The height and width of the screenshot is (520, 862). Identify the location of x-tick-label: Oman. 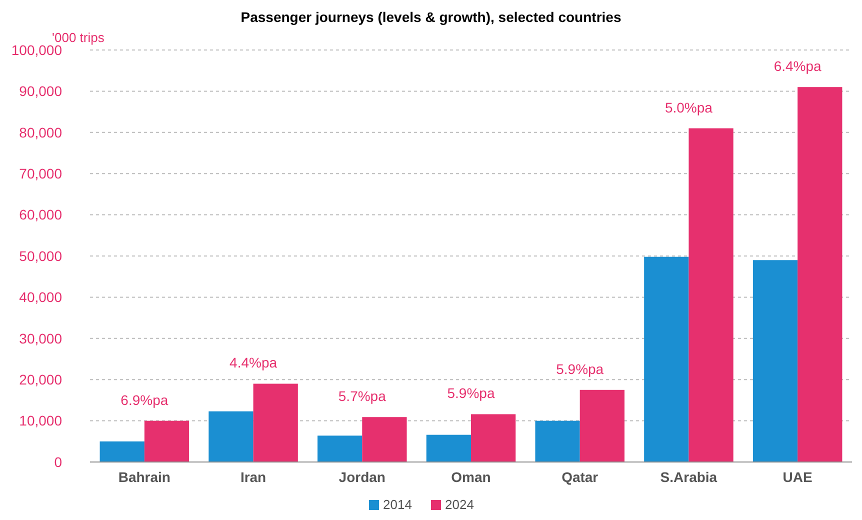
(471, 477).